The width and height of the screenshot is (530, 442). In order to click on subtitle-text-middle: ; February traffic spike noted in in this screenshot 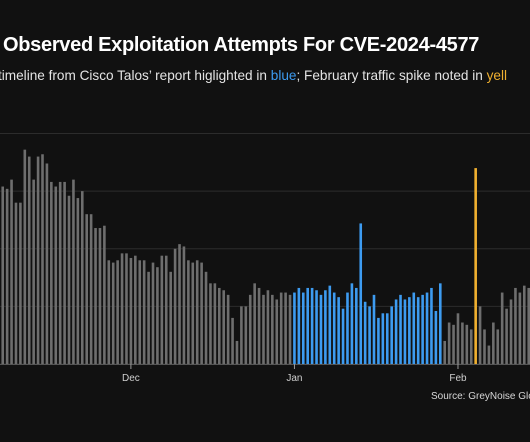, I will do `click(391, 75)`.